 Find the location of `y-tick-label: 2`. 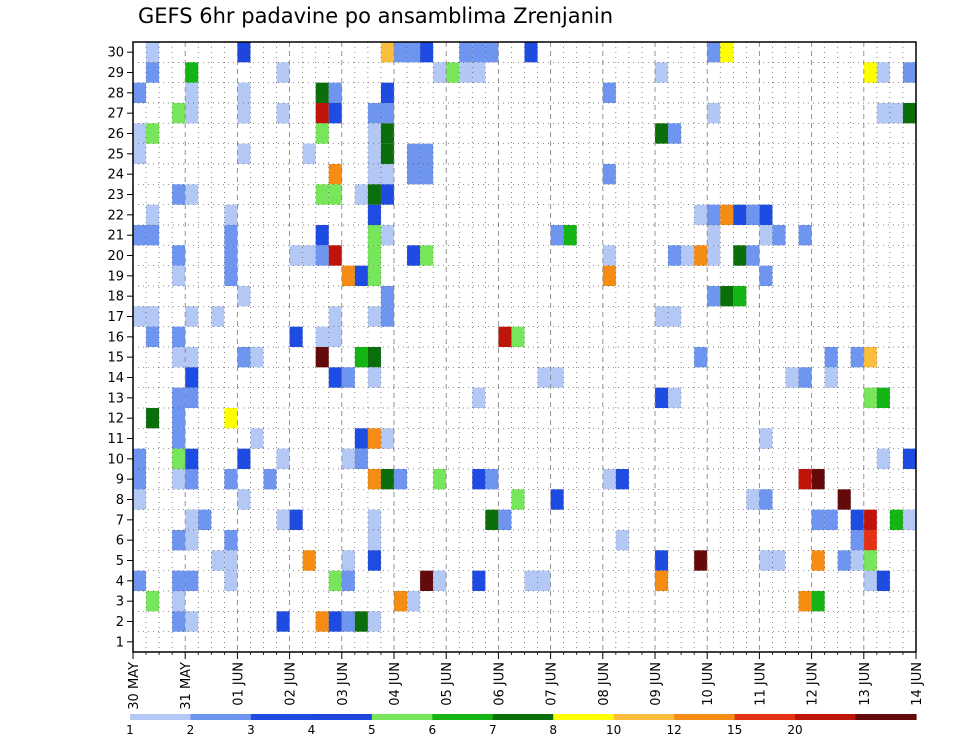

y-tick-label: 2 is located at coordinates (120, 622).